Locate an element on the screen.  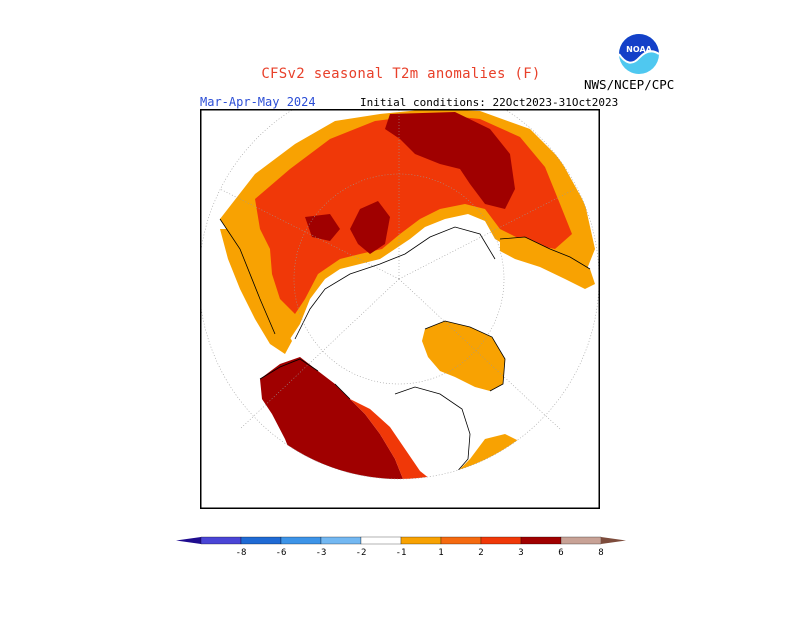
anomaly-region-east-siberia is located at coordinates (450, 160).